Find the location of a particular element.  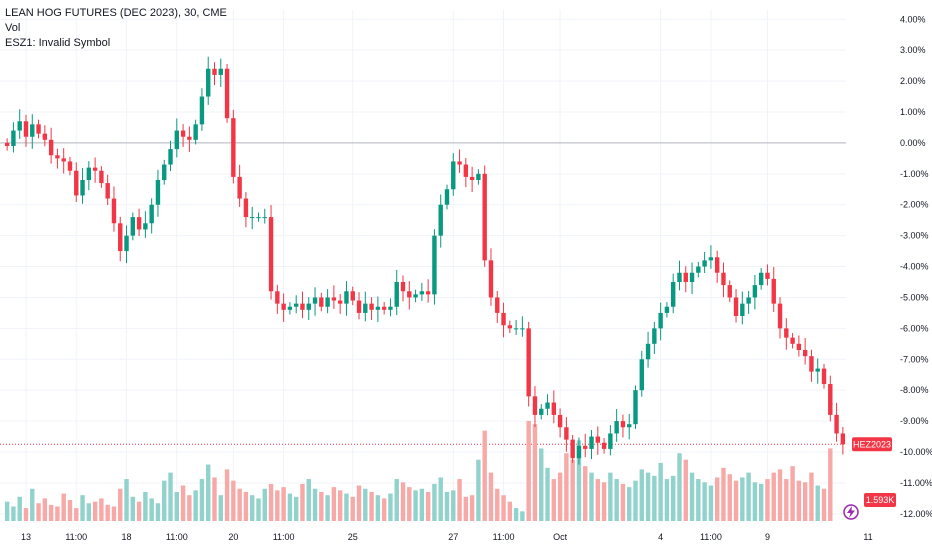

price-tag is located at coordinates (872, 444).